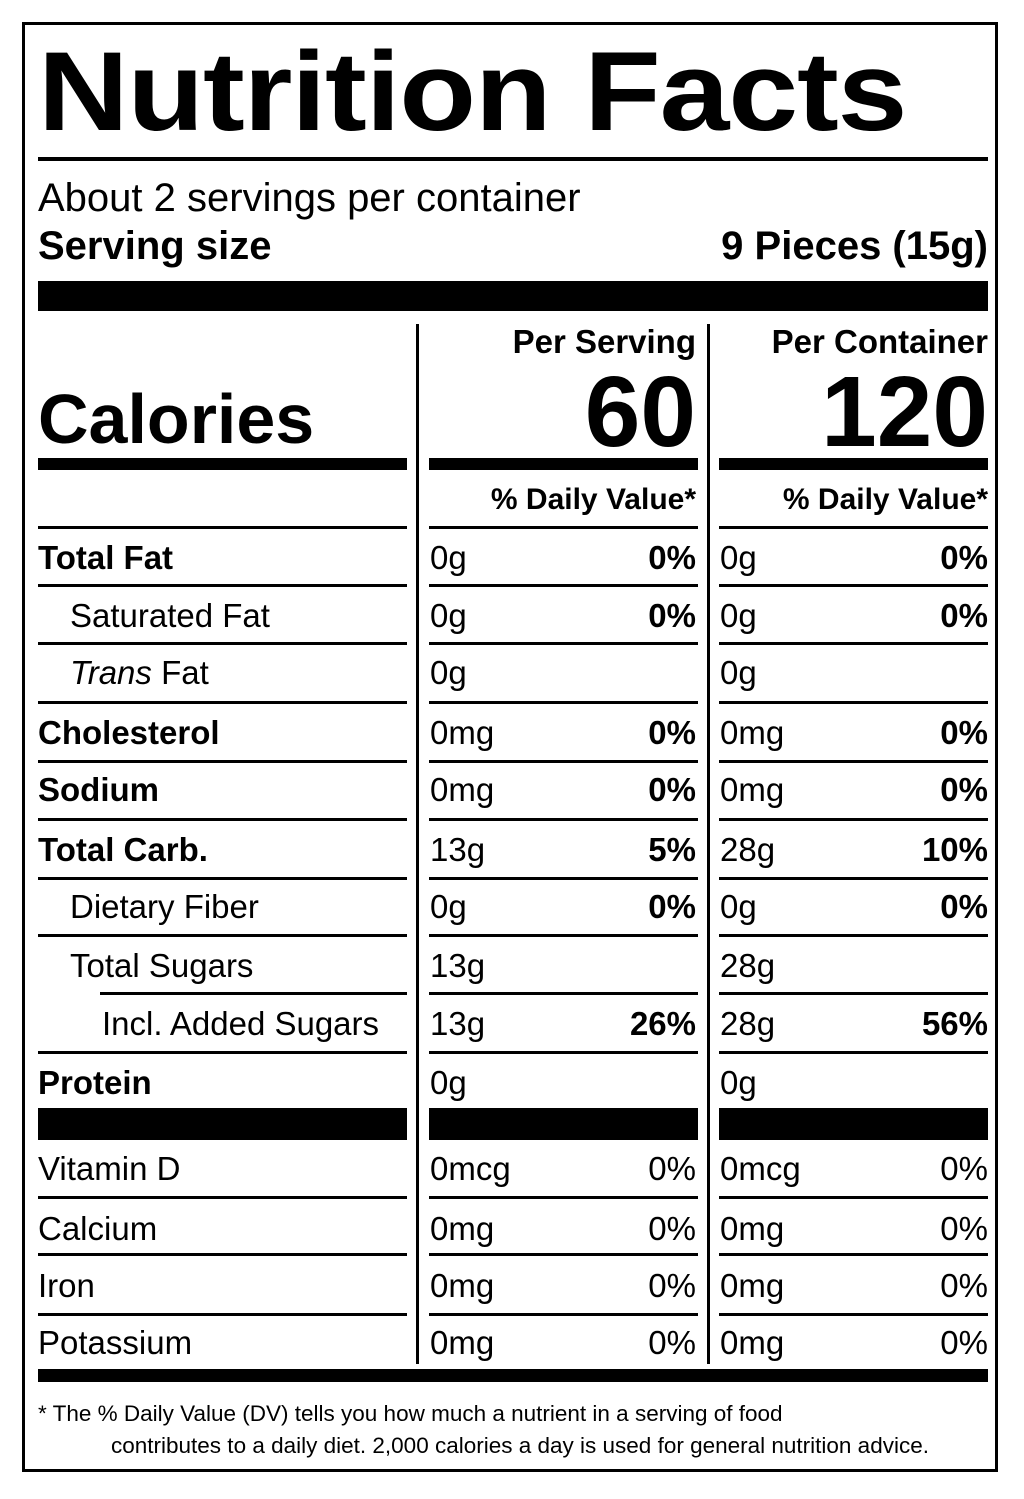 Image resolution: width=1024 pixels, height=1499 pixels. I want to click on calories-rule-serving, so click(563, 464).